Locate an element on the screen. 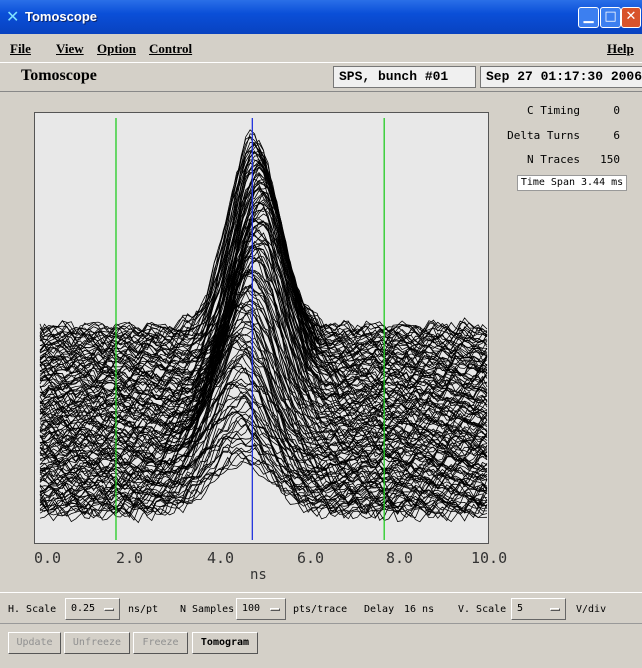 This screenshot has width=642, height=668. unfreeze-button: Unfreeze is located at coordinates (97, 643).